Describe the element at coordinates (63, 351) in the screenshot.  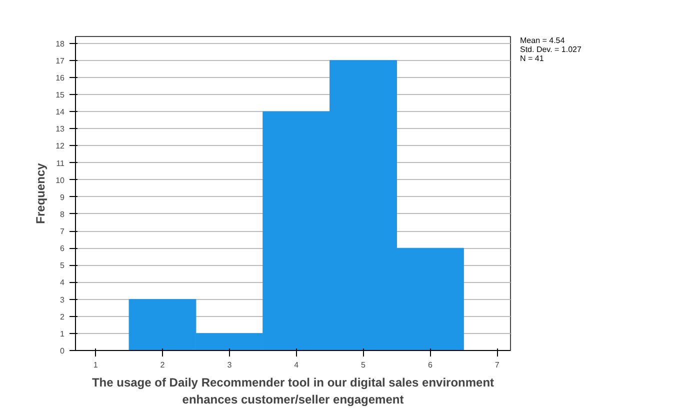
I see `y-tick-label: 0` at that location.